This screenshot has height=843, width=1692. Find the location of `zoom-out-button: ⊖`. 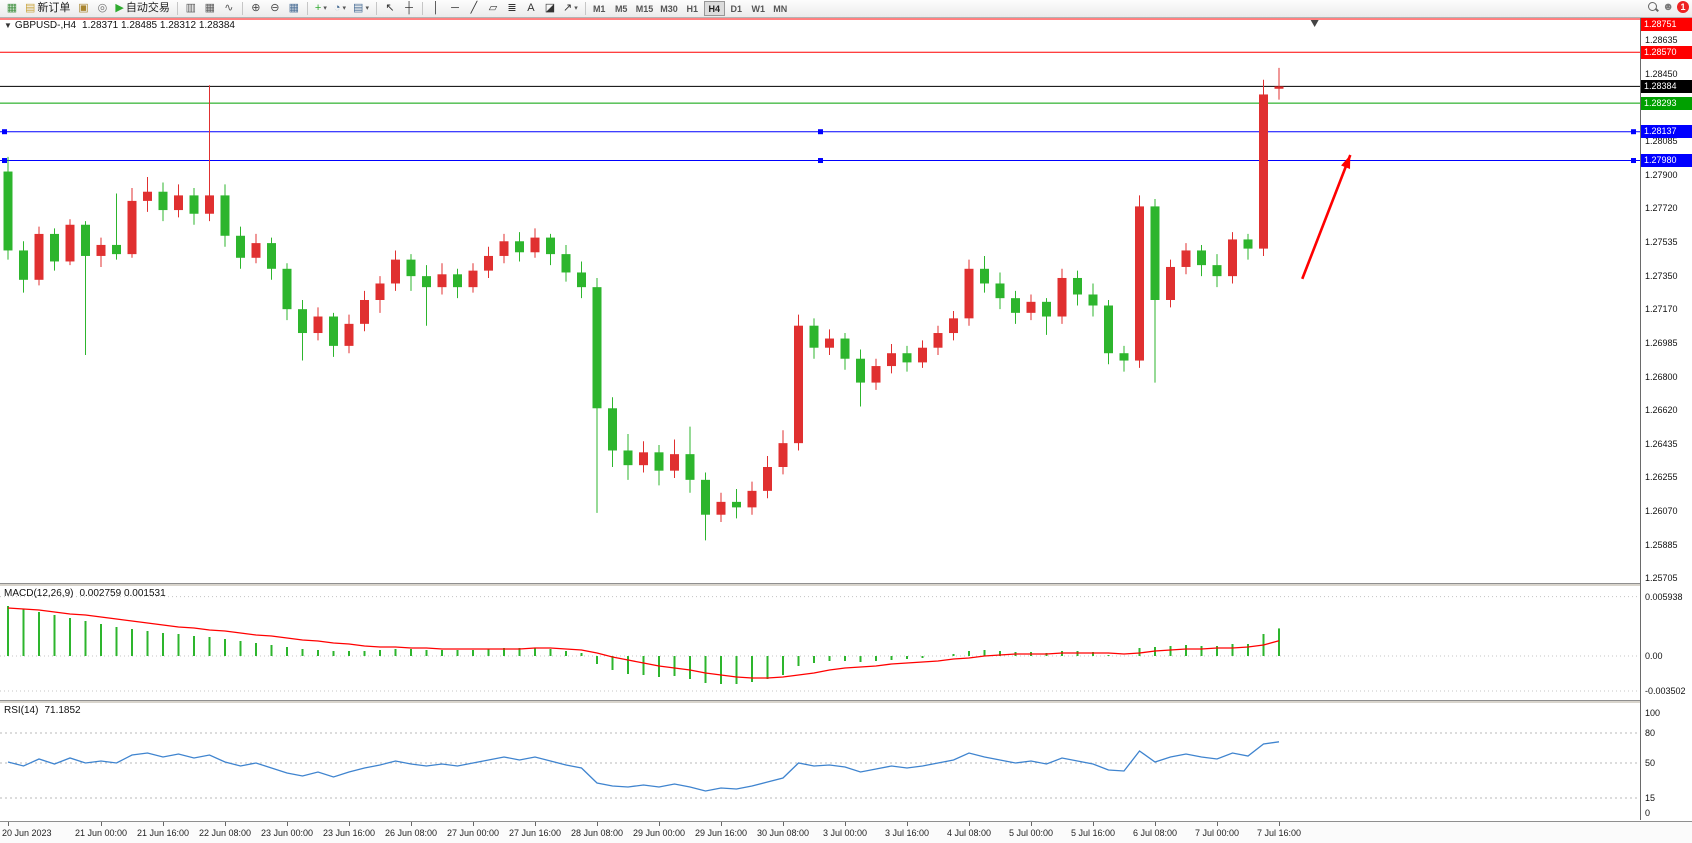

zoom-out-button: ⊖ is located at coordinates (275, 9).